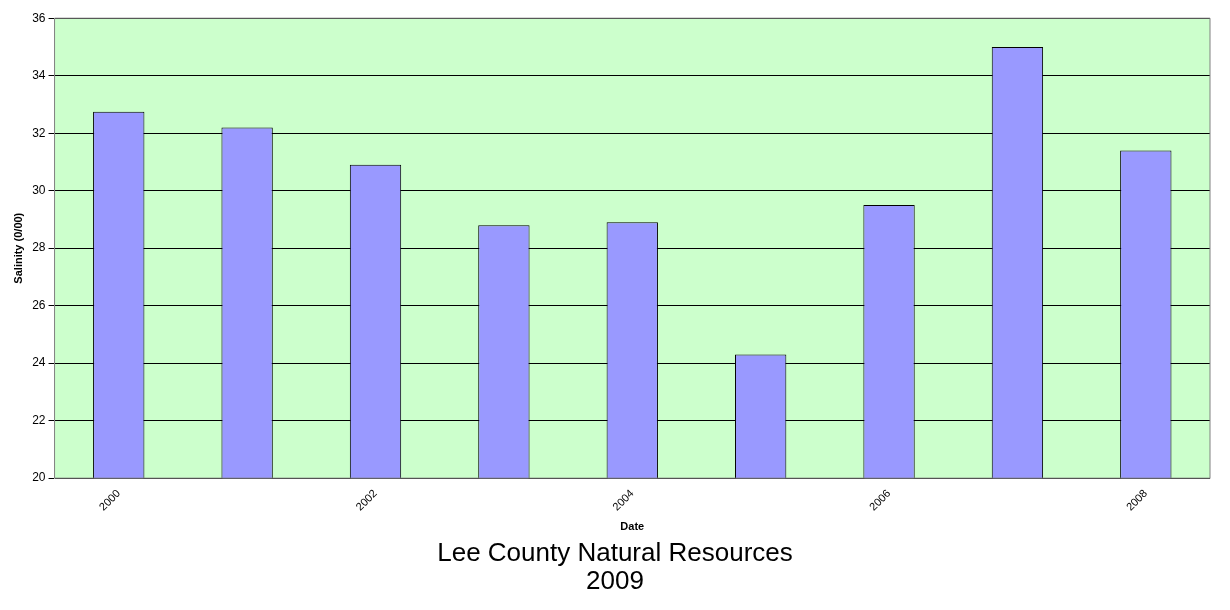 The image size is (1230, 610). What do you see at coordinates (39, 362) in the screenshot?
I see `y-tick-label: 24` at bounding box center [39, 362].